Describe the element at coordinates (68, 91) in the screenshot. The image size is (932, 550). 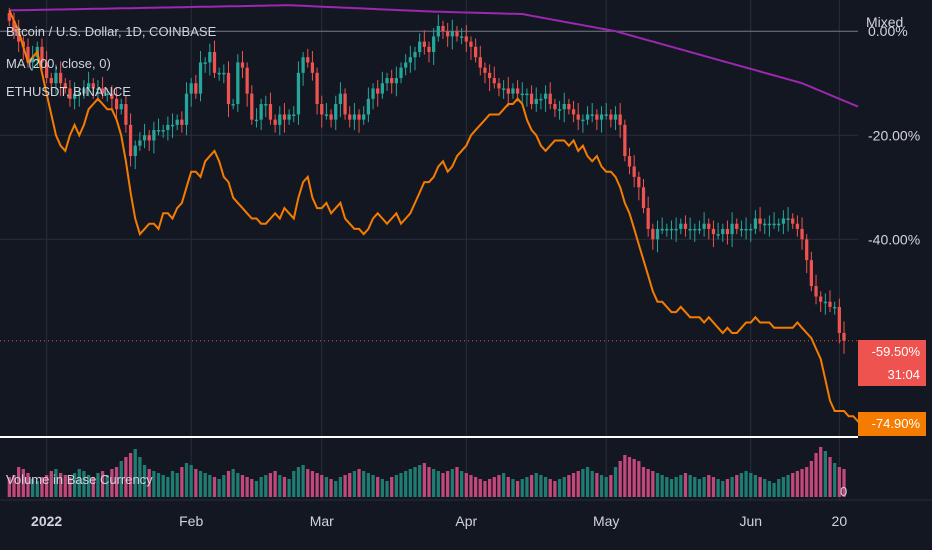
I see `compare-symbol-label: ETHUSDT, BINANCE` at that location.